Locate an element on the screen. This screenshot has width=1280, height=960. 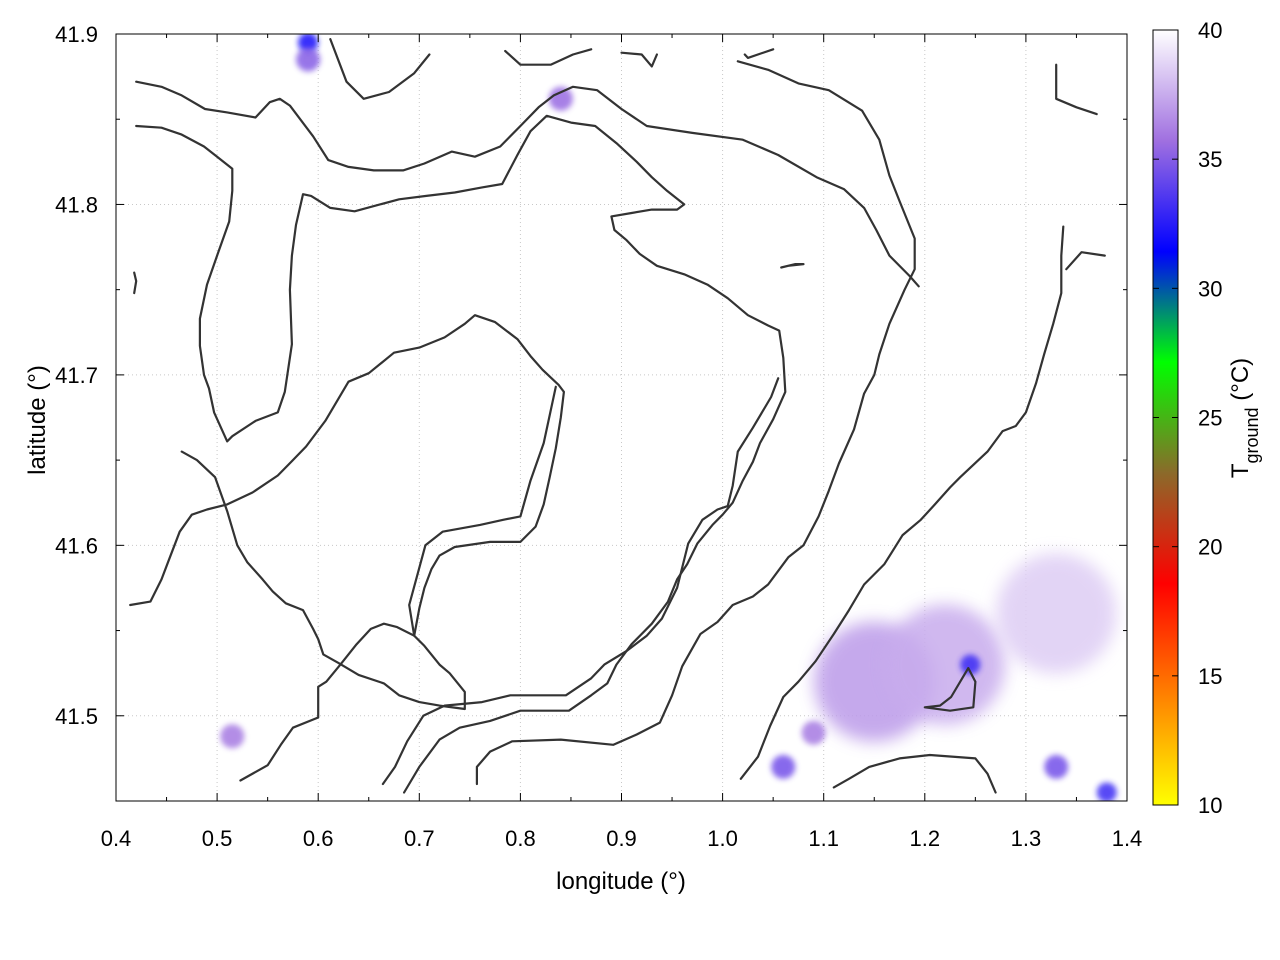
colorbar-tick-label: 35 is located at coordinates (1210, 159).